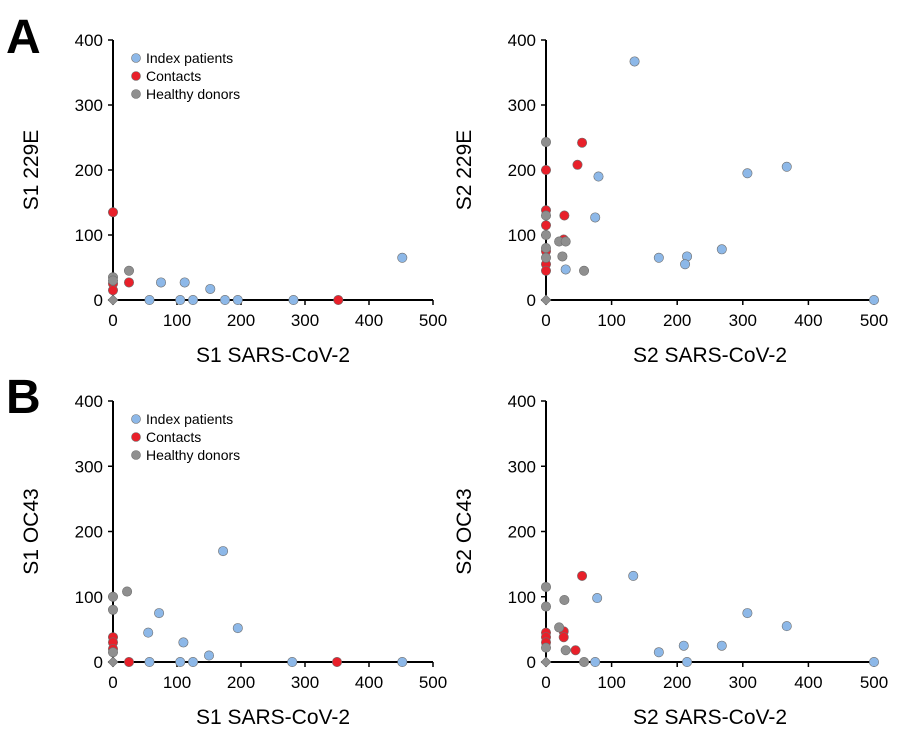  What do you see at coordinates (173, 437) in the screenshot?
I see `chart3-legend-label-2: Contacts` at bounding box center [173, 437].